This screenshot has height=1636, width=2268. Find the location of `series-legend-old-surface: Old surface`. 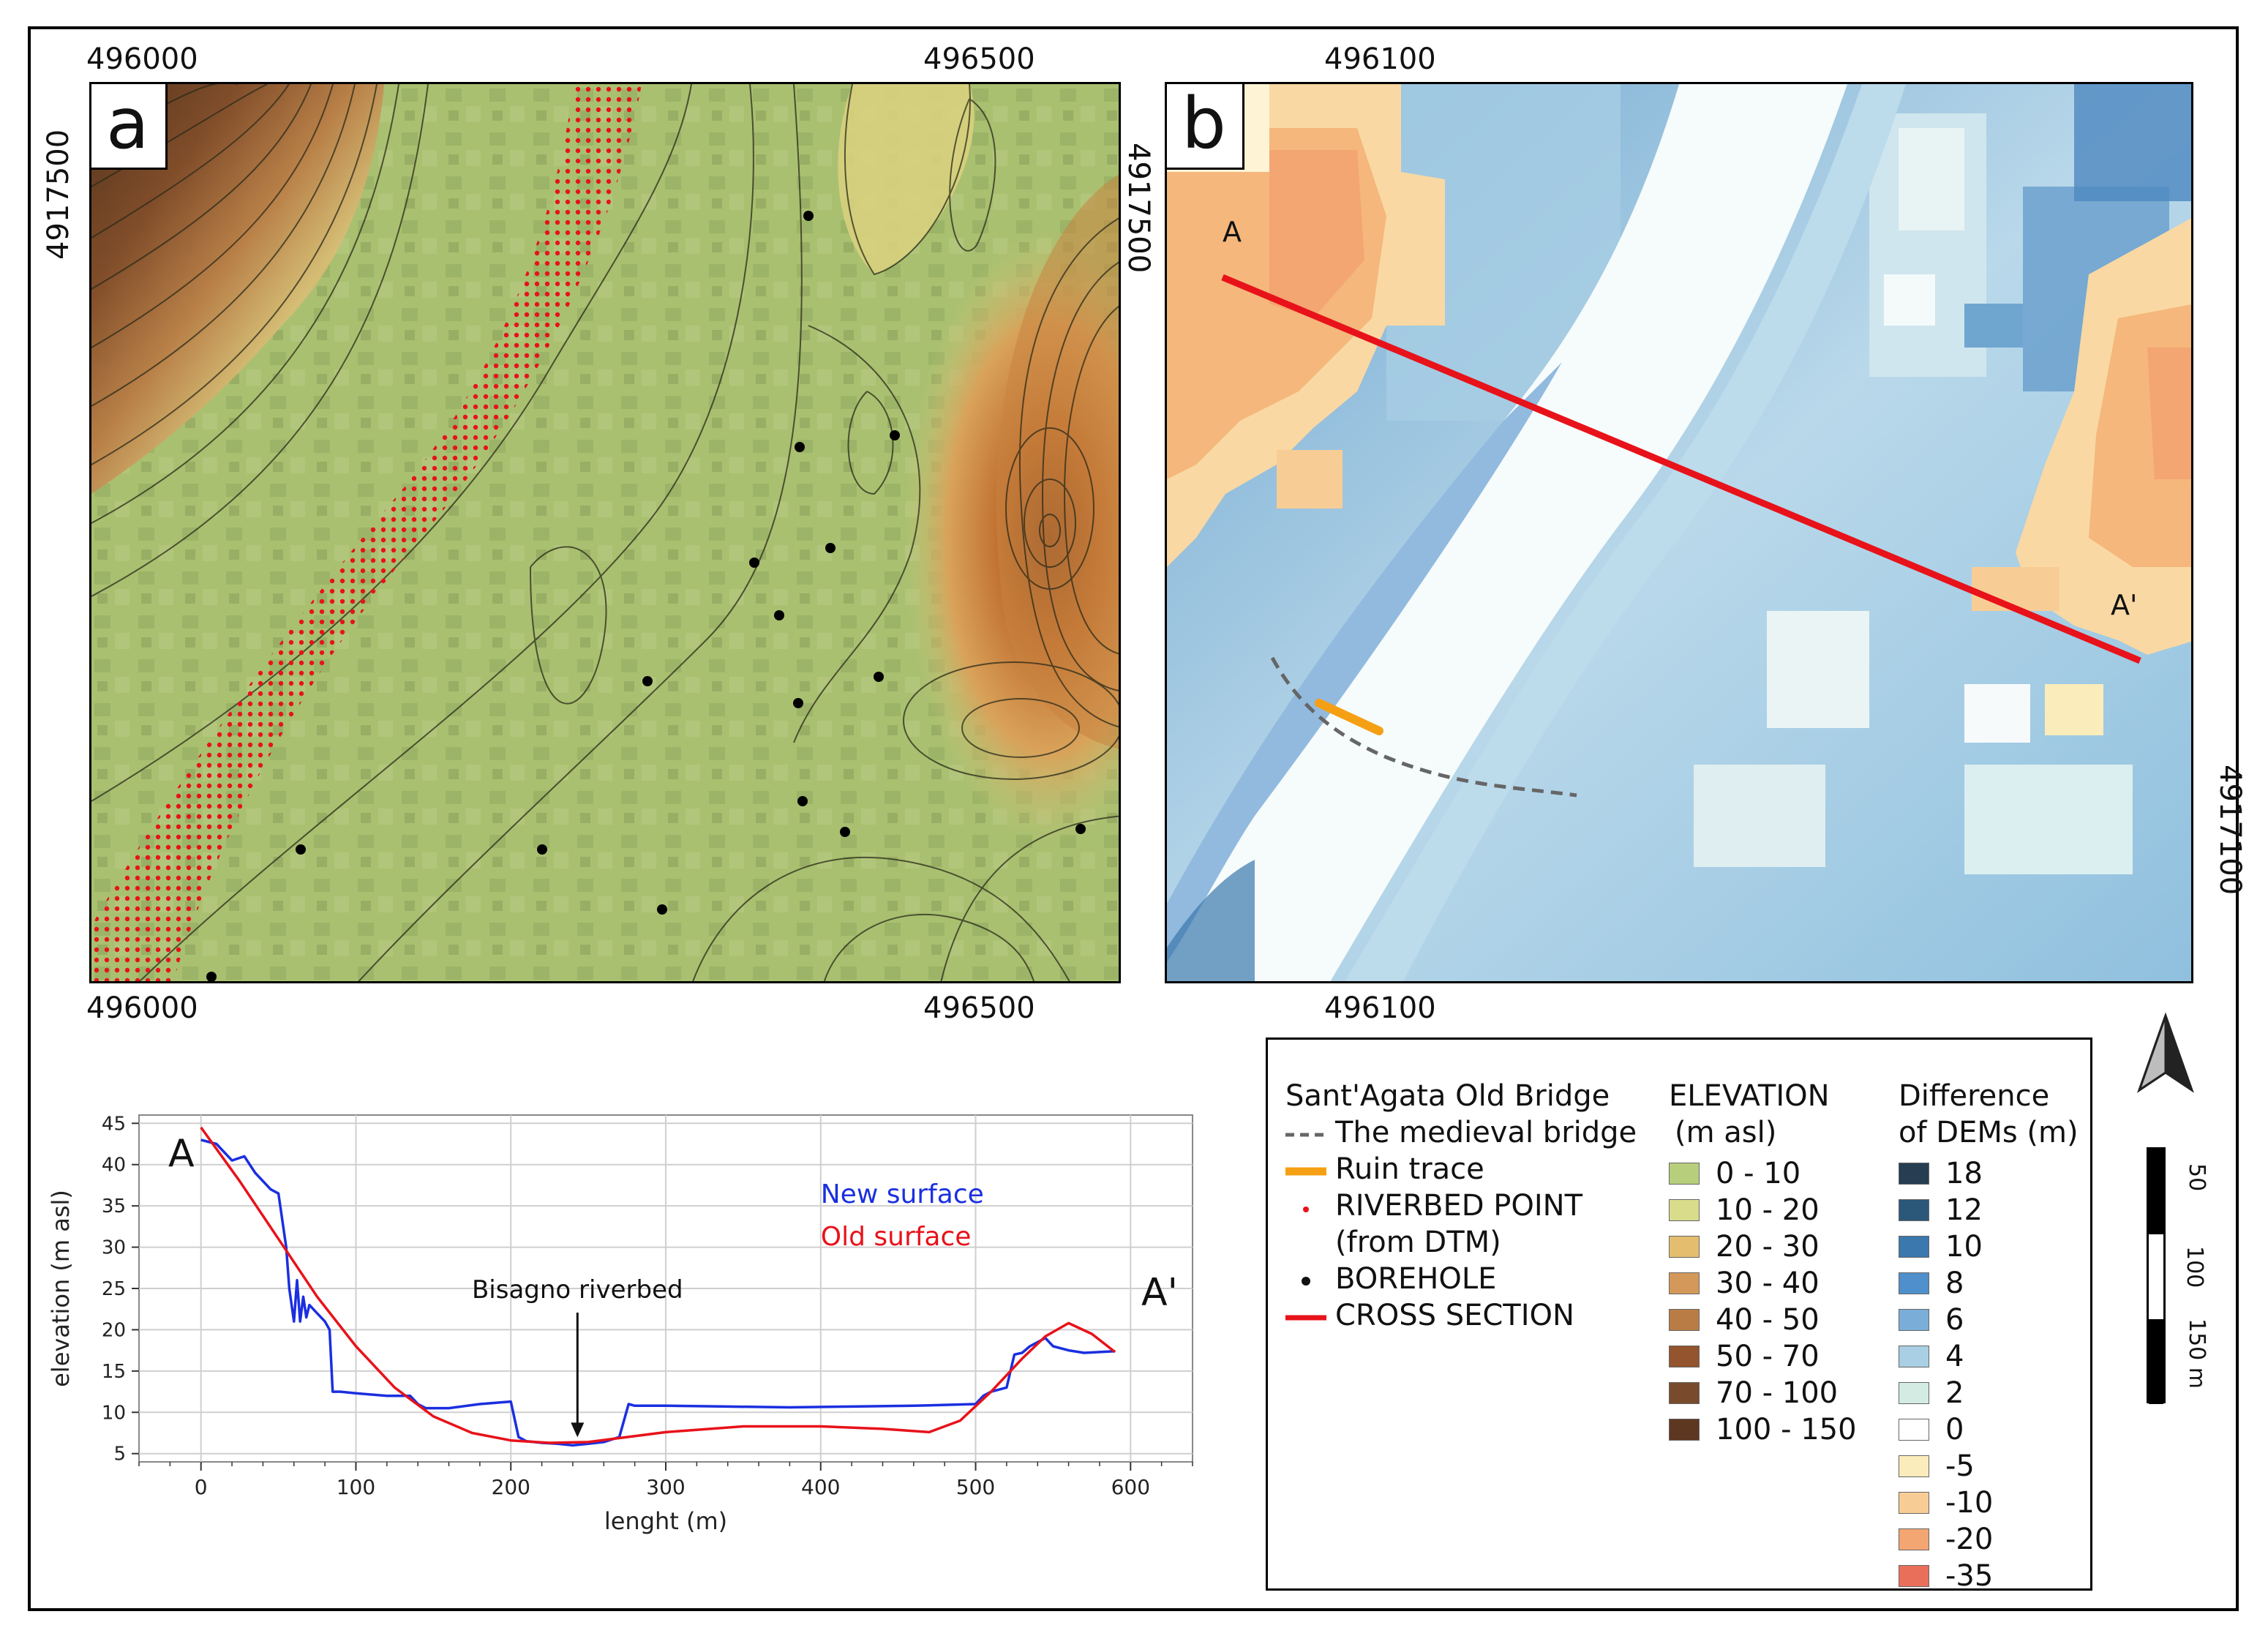

series-legend-old-surface: Old surface is located at coordinates (896, 1237).